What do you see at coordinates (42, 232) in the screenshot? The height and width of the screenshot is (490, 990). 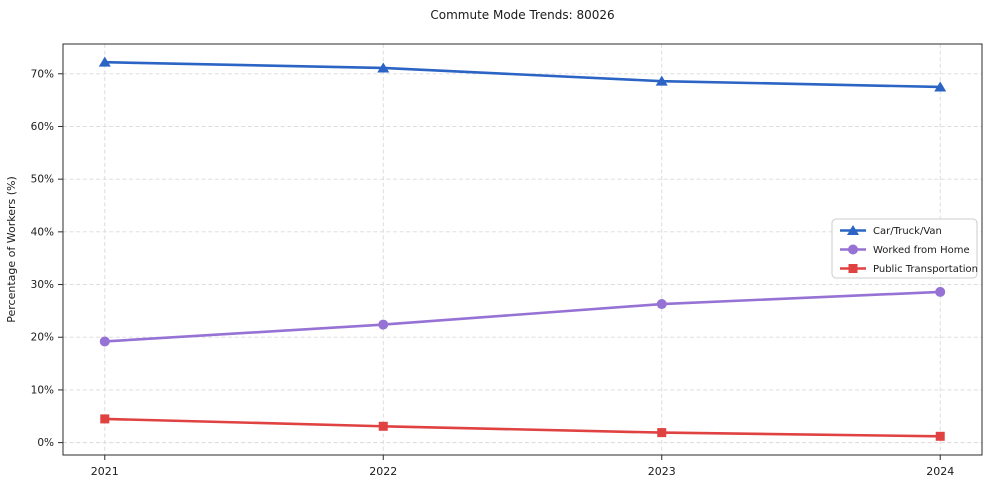 I see `y-tick-label: 40%` at bounding box center [42, 232].